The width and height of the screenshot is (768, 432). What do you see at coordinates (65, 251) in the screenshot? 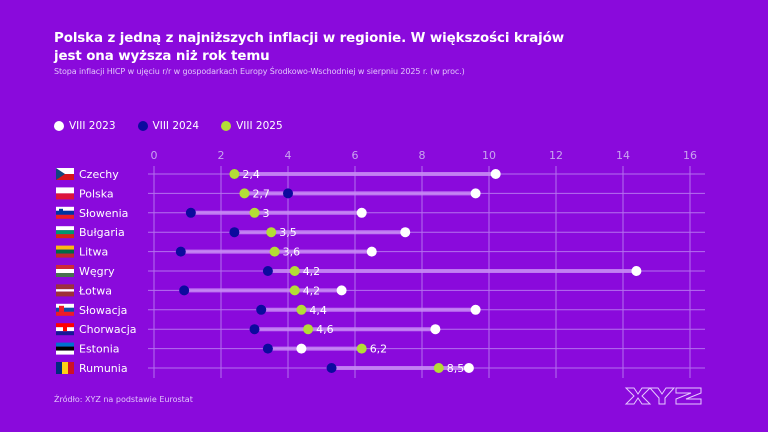
I see `flag-lt-icon` at bounding box center [65, 251].